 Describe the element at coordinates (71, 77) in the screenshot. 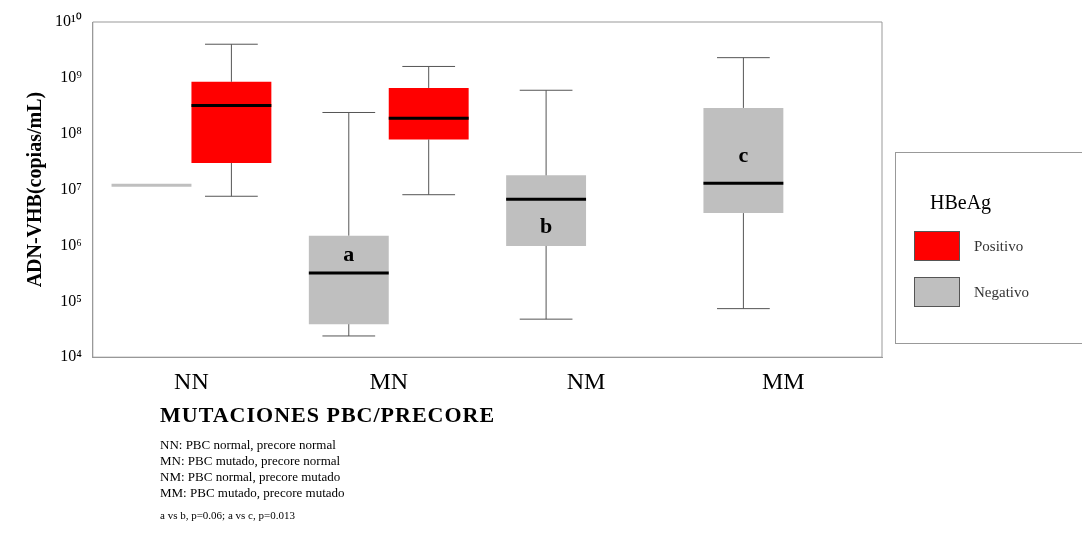

I see `y-tick-label: 10⁹` at that location.